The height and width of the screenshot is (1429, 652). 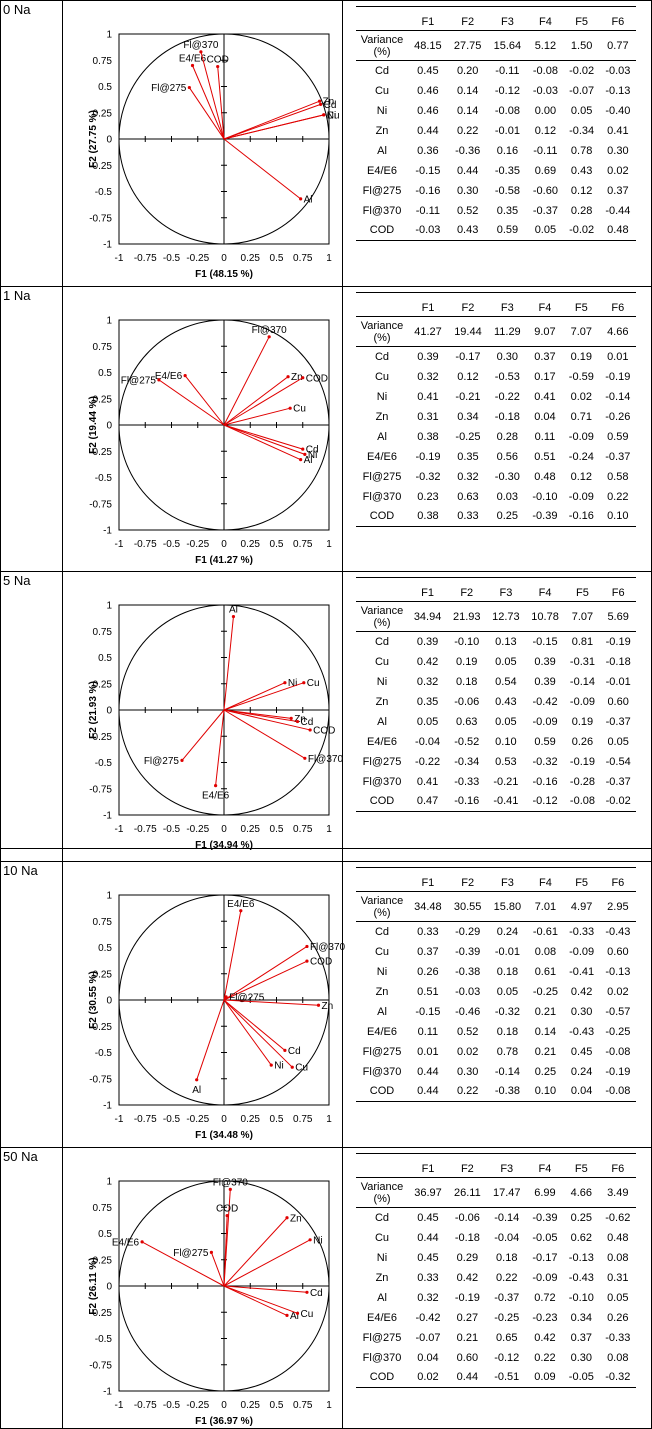 I want to click on y-tick-label: -1, so click(x=107, y=531).